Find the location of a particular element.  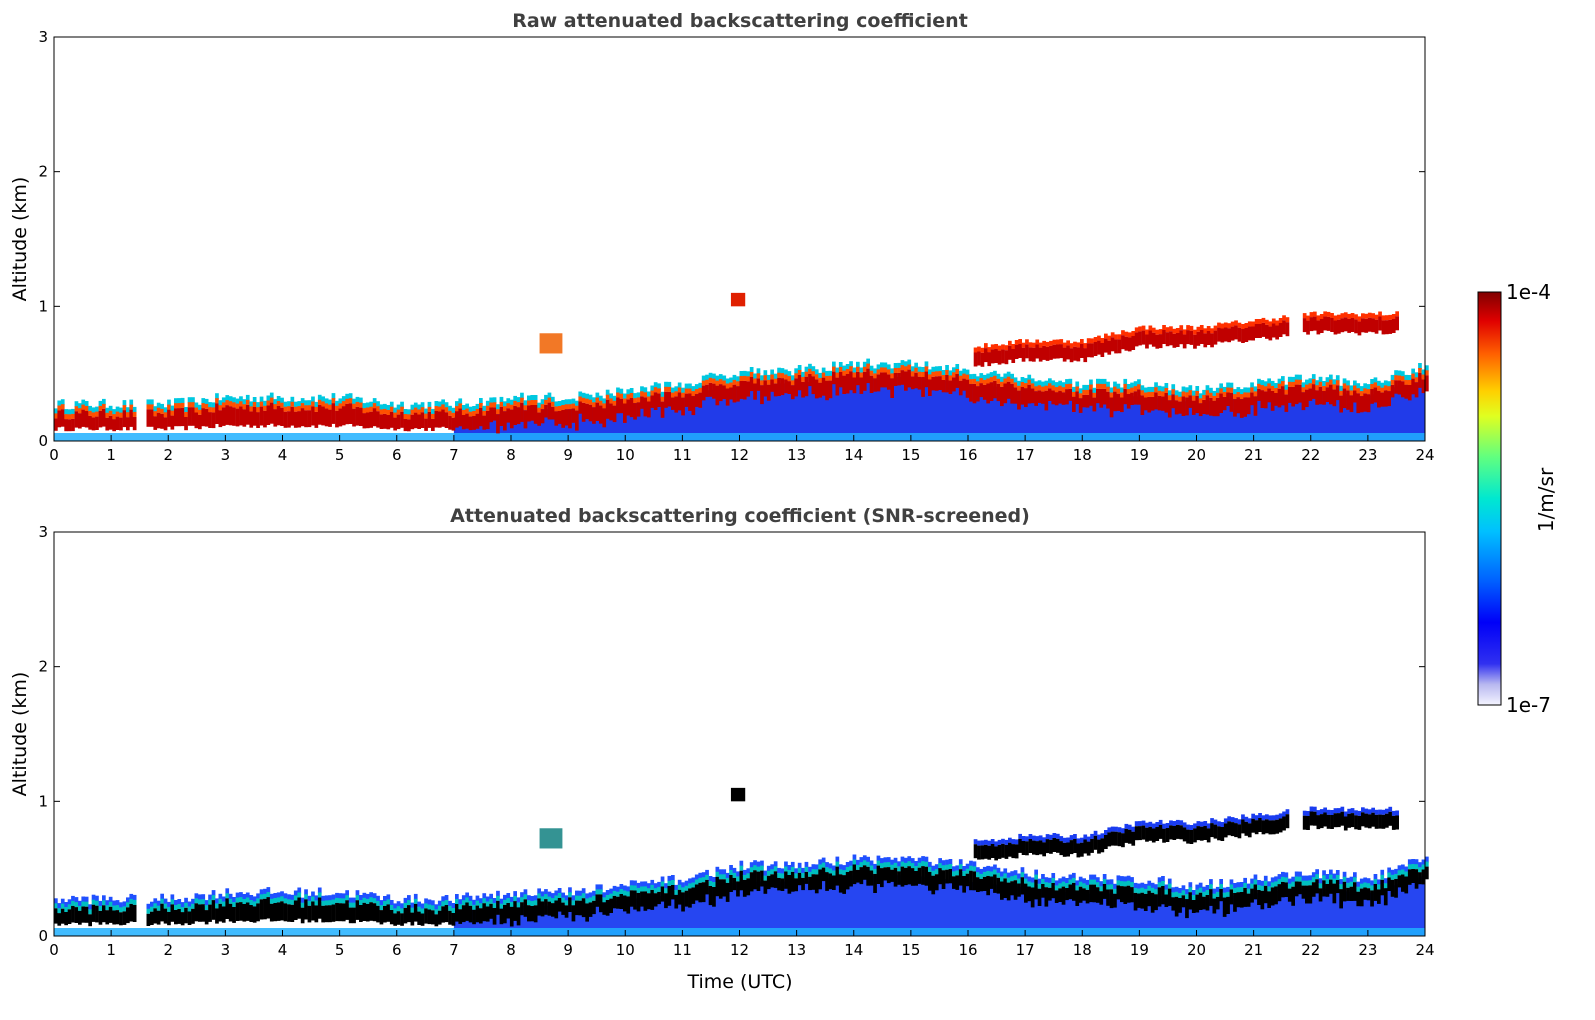

y-tick-label: 3 is located at coordinates (43, 37).